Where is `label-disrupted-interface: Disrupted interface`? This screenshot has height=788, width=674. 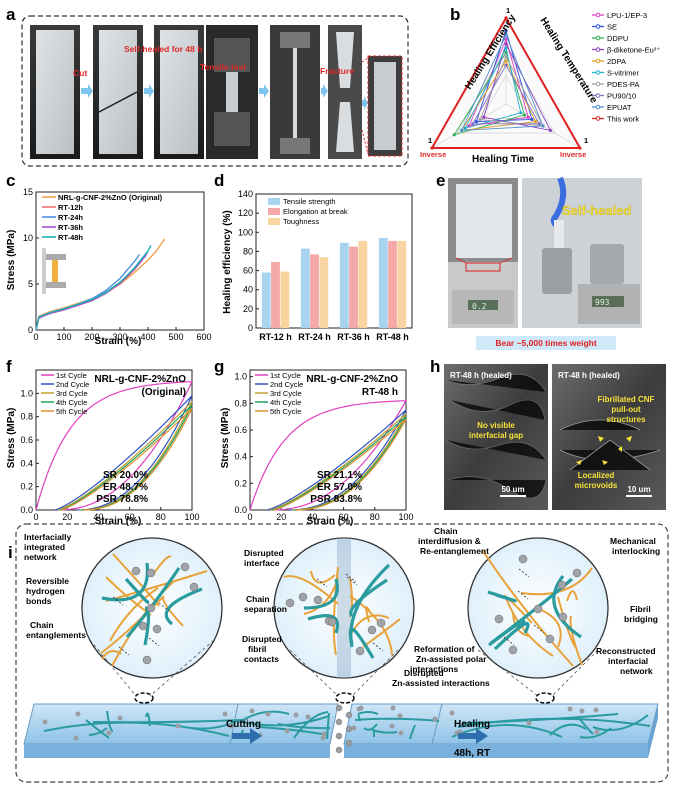
label-disrupted-interface: Disrupted interface is located at coordinates (264, 558).